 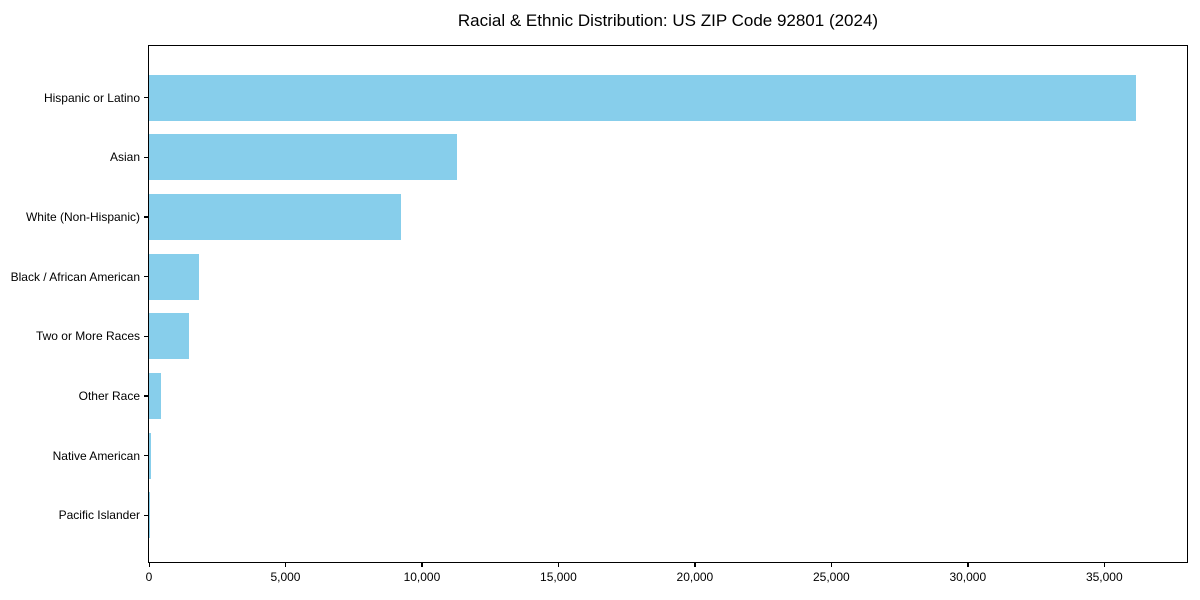 What do you see at coordinates (149, 577) in the screenshot?
I see `x-tick-label-0: 0` at bounding box center [149, 577].